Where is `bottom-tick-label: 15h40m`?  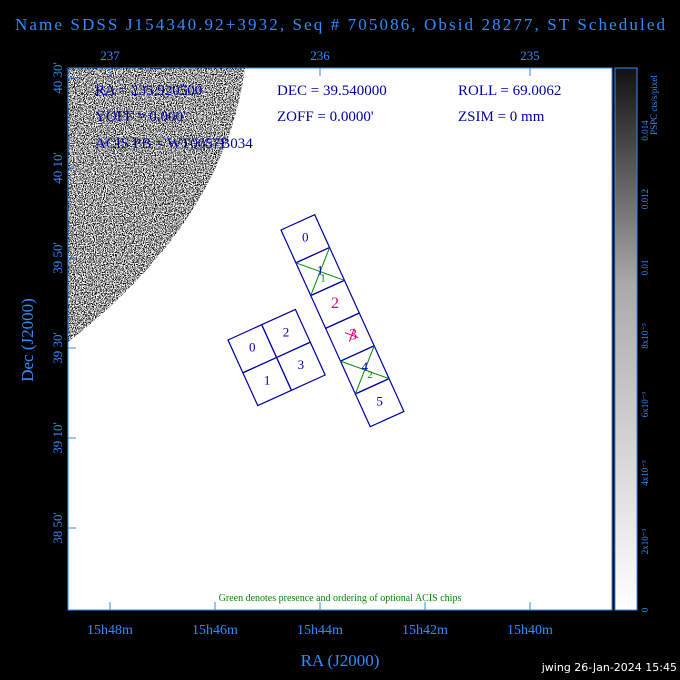 bottom-tick-label: 15h40m is located at coordinates (530, 630).